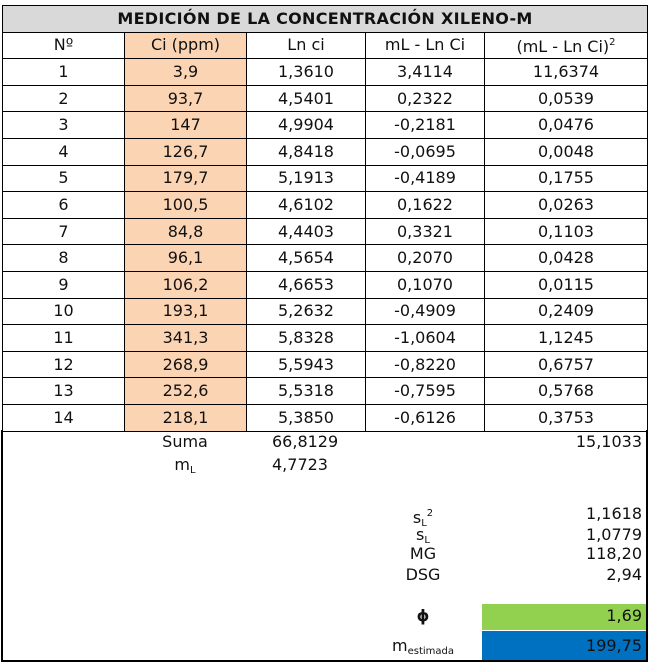  I want to click on cell-ml-lnci: 0,3321, so click(425, 231).